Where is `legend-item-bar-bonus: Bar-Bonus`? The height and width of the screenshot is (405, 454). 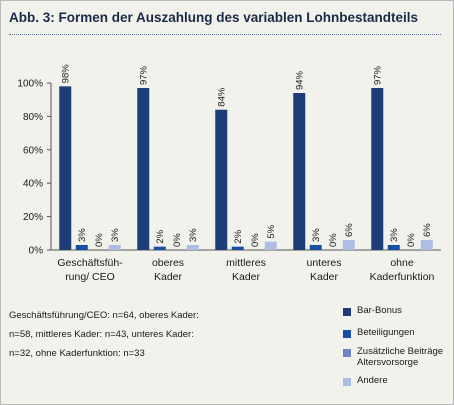
legend-item-bar-bonus: Bar-Bonus is located at coordinates (397, 316).